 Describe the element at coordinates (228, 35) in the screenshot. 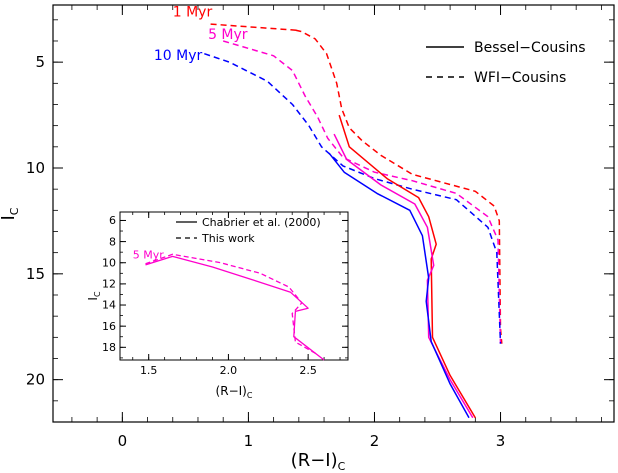

I see `main-annotation-label: 5 Myr` at that location.